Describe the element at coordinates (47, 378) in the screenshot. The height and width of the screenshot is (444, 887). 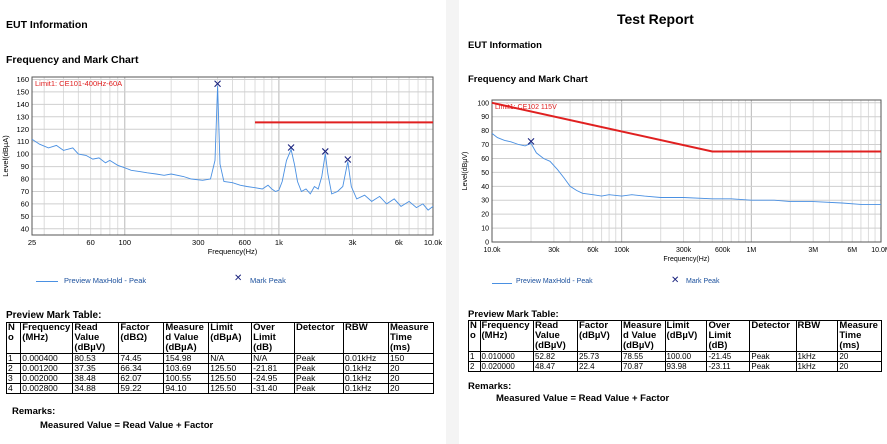
I see `table-cell: 0.002000` at that location.